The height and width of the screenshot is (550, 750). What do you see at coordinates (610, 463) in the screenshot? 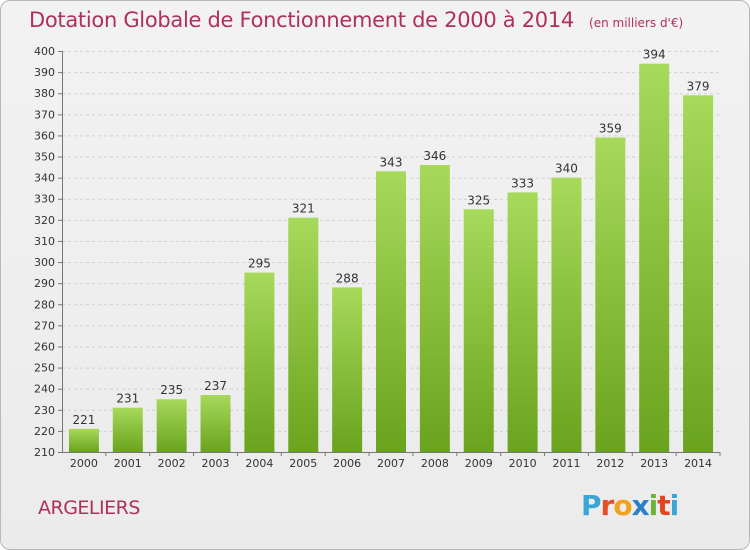
I see `x-tick-label-2012: 2012` at bounding box center [610, 463].